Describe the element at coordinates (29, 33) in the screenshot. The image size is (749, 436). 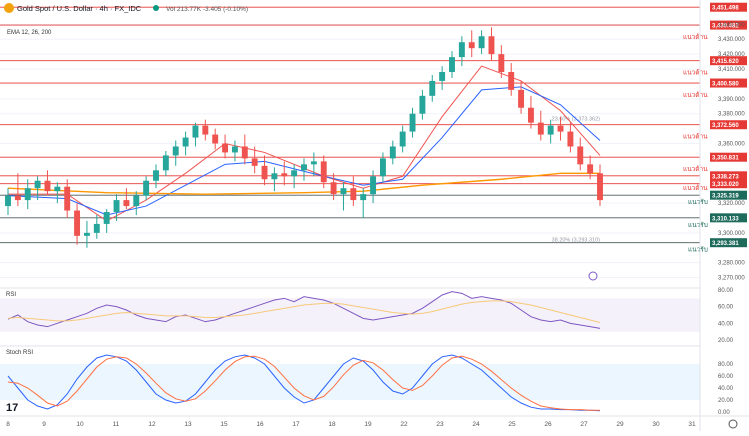
I see `ema-label: EMA 12, 26, 200` at that location.